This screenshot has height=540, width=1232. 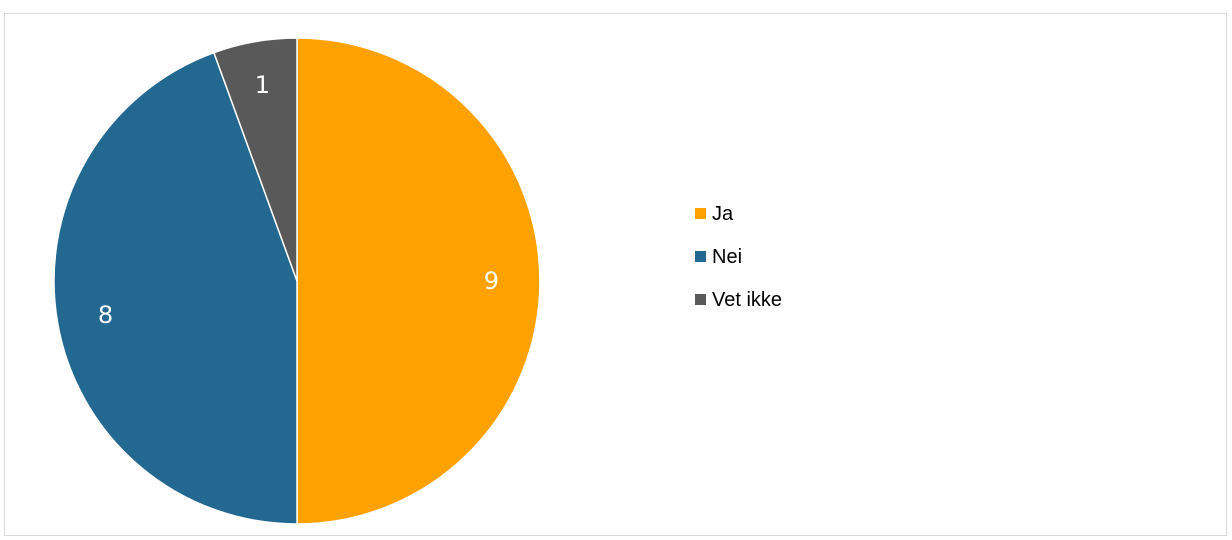 I want to click on data-label-vet-ikke: 1, so click(x=262, y=85).